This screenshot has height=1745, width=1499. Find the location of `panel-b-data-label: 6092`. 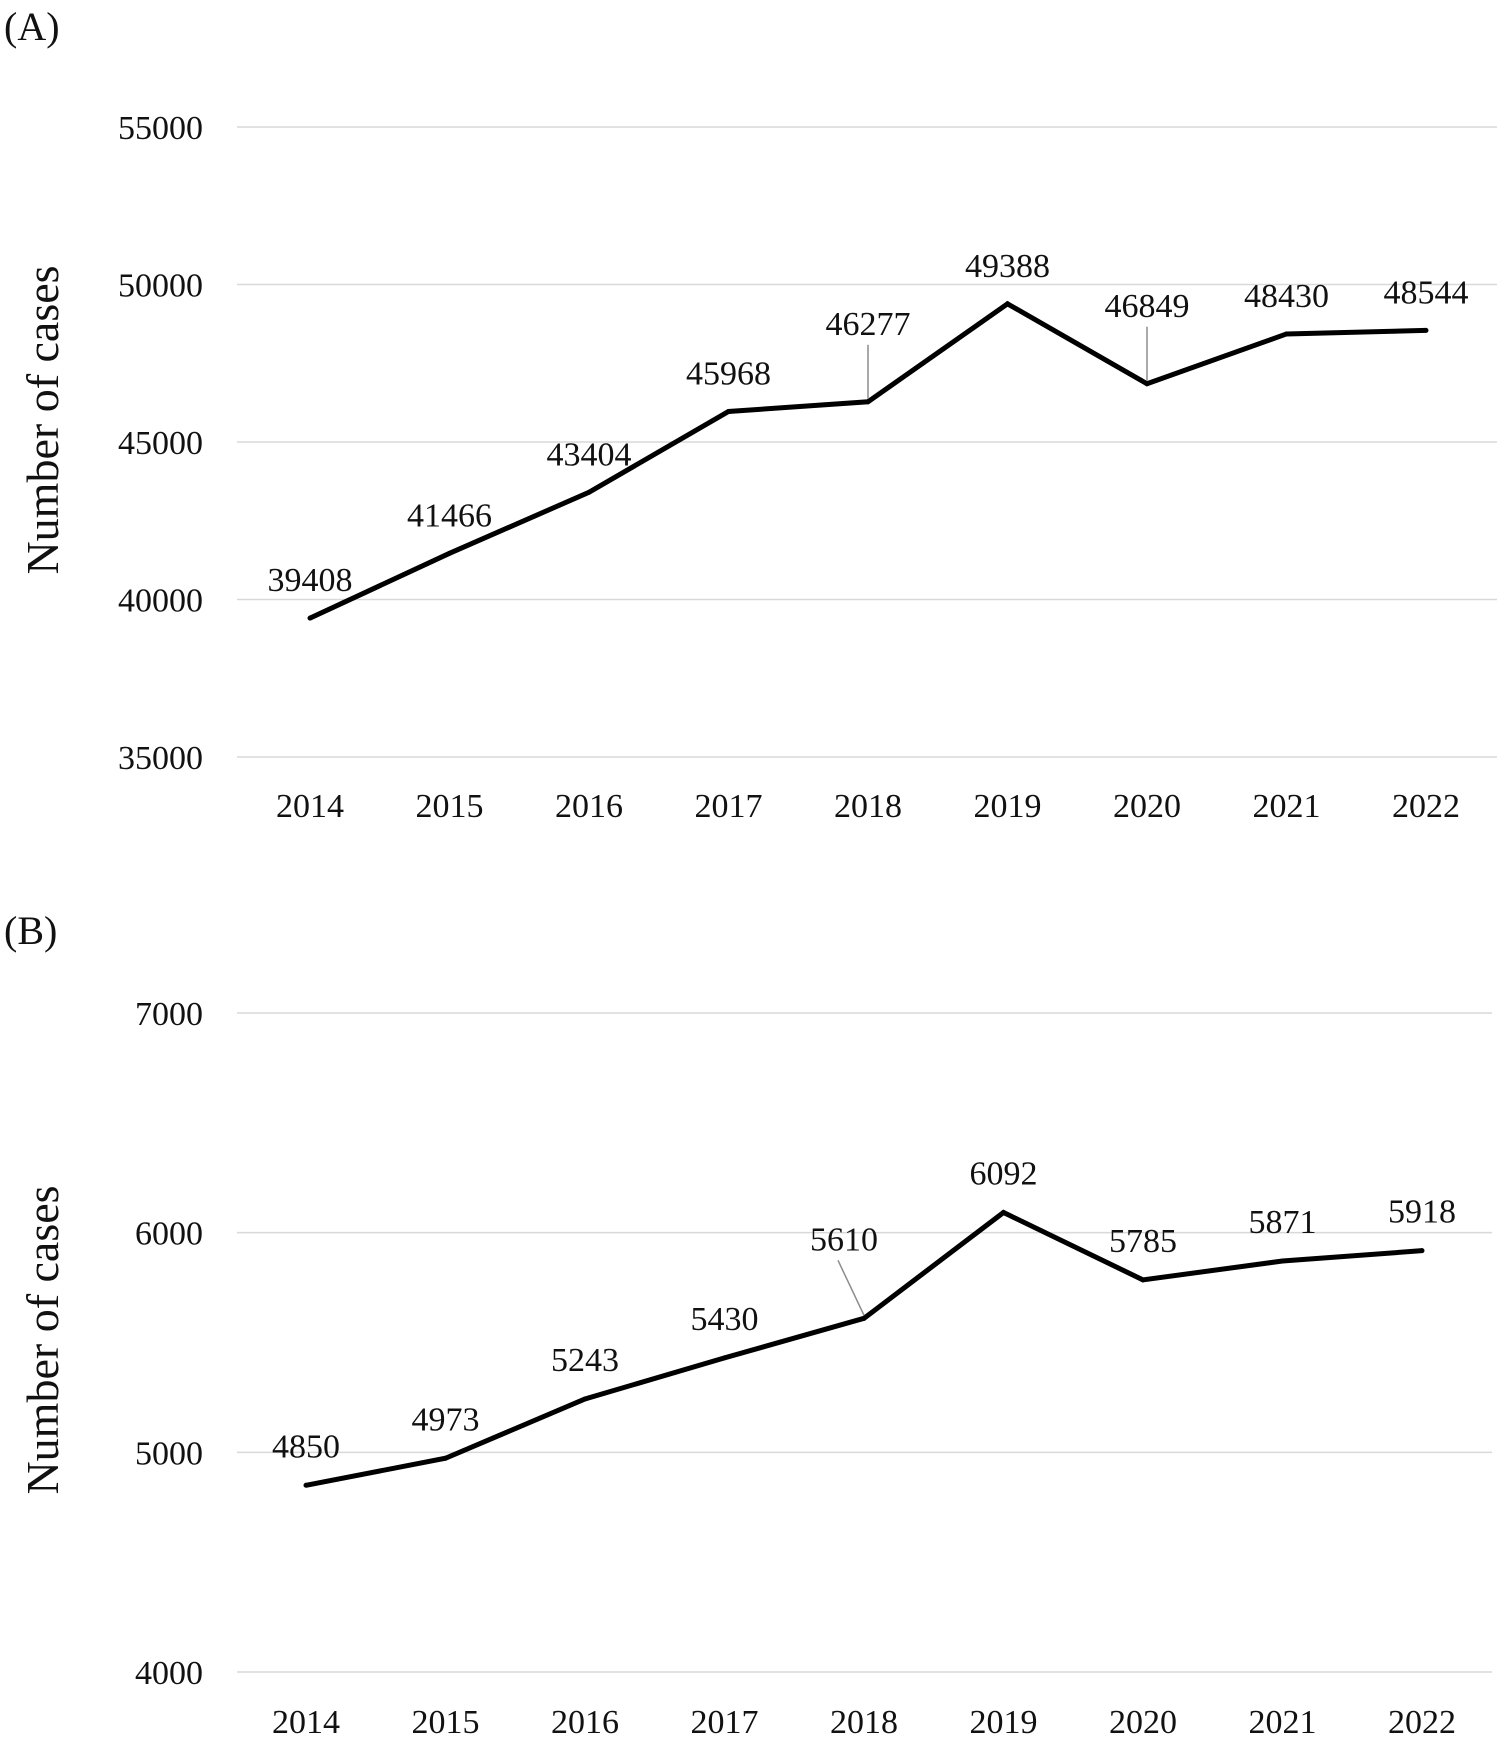

panel-b-data-label: 6092 is located at coordinates (1004, 1173).